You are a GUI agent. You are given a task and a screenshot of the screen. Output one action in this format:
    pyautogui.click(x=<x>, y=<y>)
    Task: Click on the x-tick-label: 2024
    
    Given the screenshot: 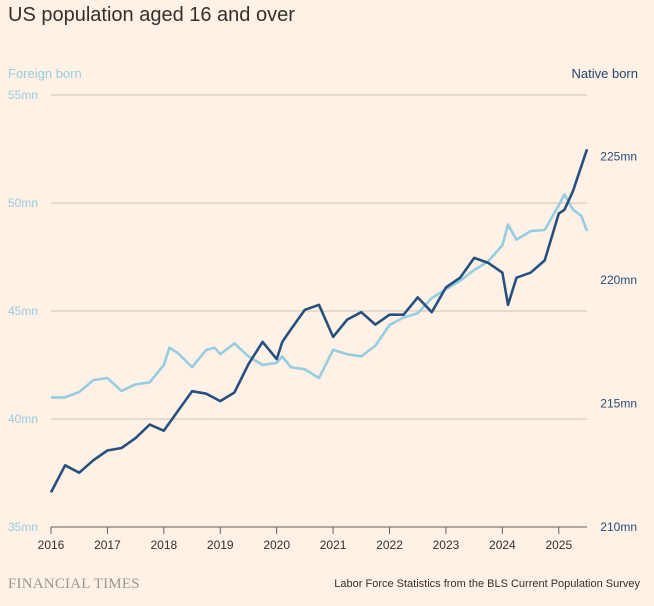 What is the action you would take?
    pyautogui.click(x=502, y=545)
    